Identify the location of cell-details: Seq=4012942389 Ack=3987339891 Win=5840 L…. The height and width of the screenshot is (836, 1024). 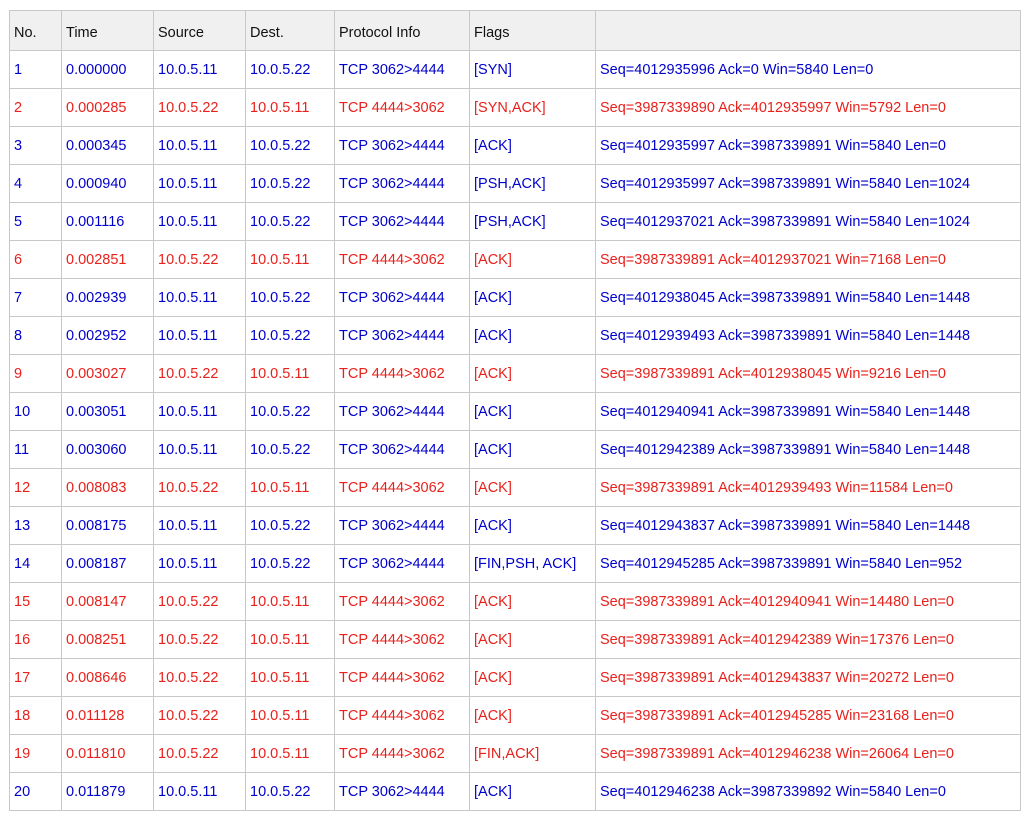
(808, 449).